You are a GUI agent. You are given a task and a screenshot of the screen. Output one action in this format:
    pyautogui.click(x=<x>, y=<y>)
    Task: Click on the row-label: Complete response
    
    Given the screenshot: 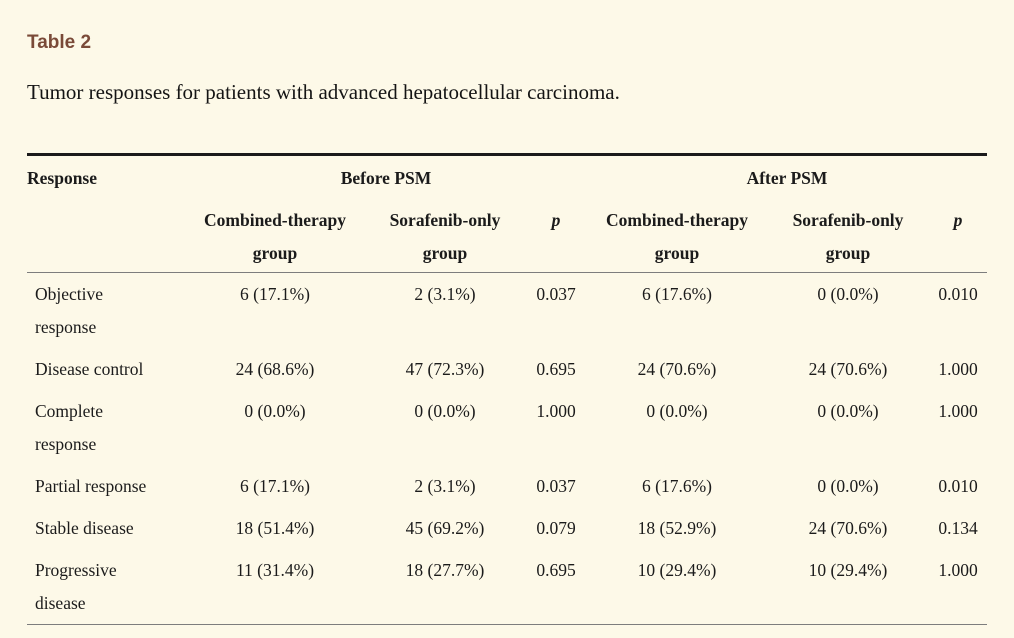 What is the action you would take?
    pyautogui.click(x=69, y=427)
    